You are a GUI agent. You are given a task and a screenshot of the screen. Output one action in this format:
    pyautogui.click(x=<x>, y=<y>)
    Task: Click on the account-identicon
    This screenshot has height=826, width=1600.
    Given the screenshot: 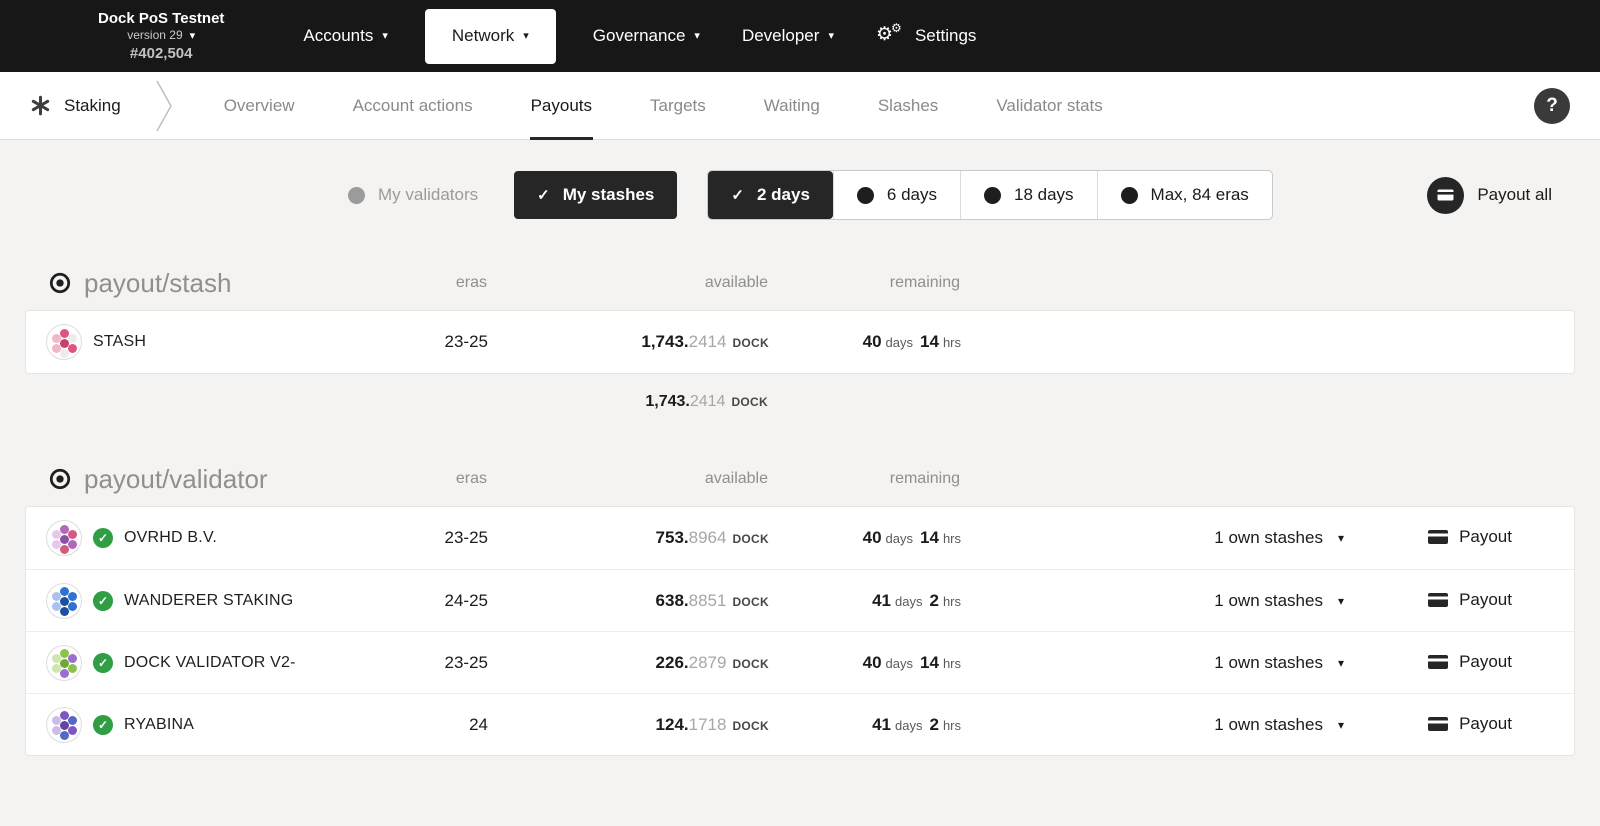 What is the action you would take?
    pyautogui.click(x=64, y=342)
    